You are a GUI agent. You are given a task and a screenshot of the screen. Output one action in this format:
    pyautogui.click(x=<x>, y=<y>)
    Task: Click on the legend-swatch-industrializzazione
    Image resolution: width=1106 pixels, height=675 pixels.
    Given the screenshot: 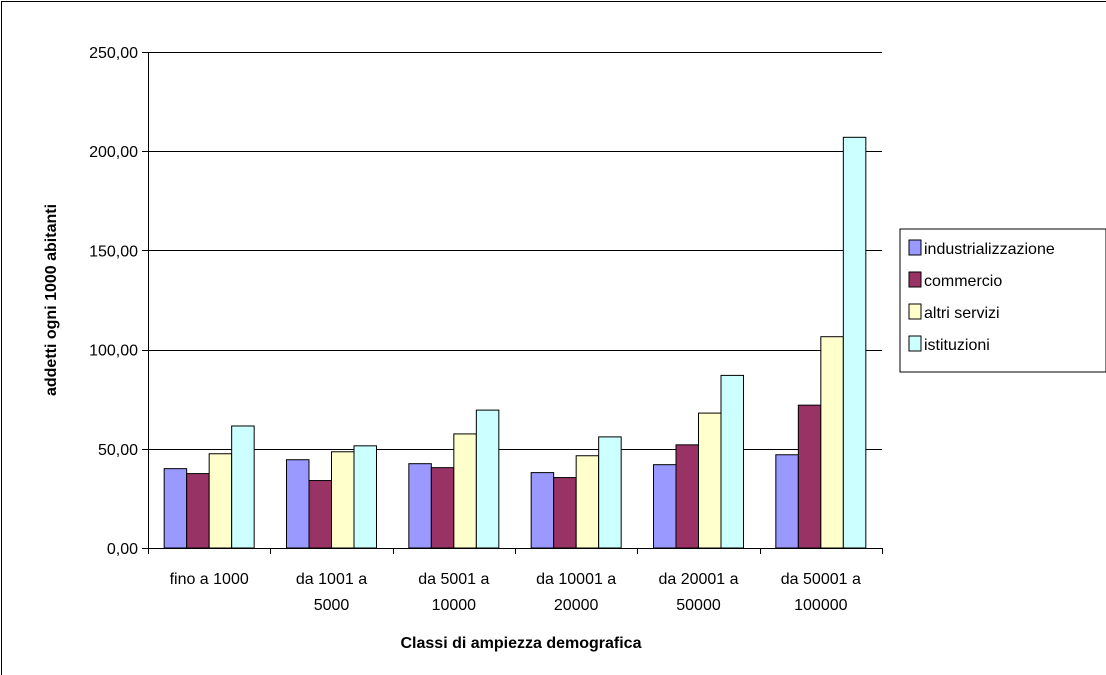 What is the action you would take?
    pyautogui.click(x=915, y=247)
    